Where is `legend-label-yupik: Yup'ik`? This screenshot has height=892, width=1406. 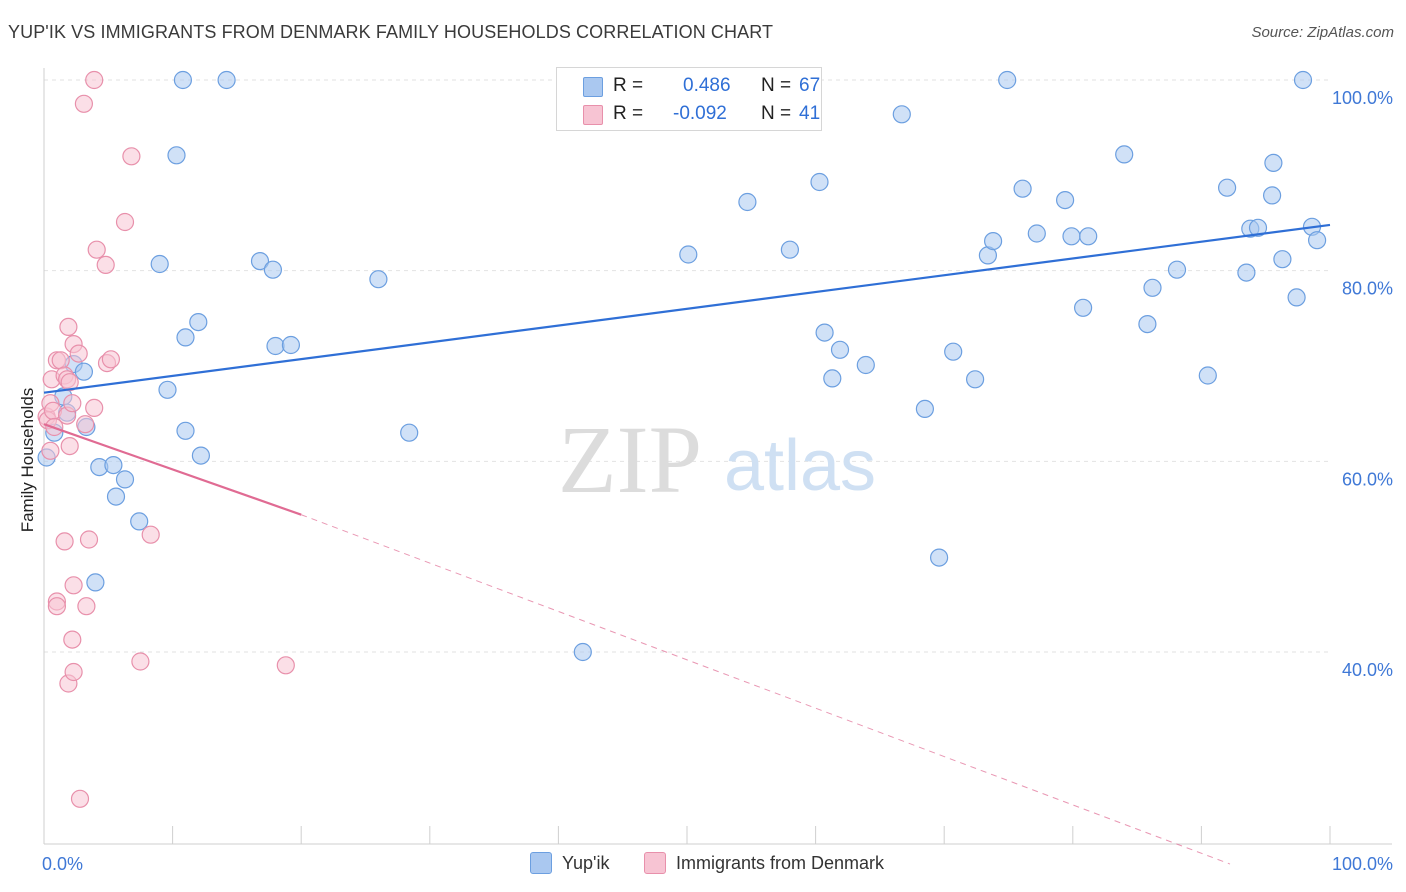
legend-label-yupik: Yup'ik is located at coordinates (586, 862).